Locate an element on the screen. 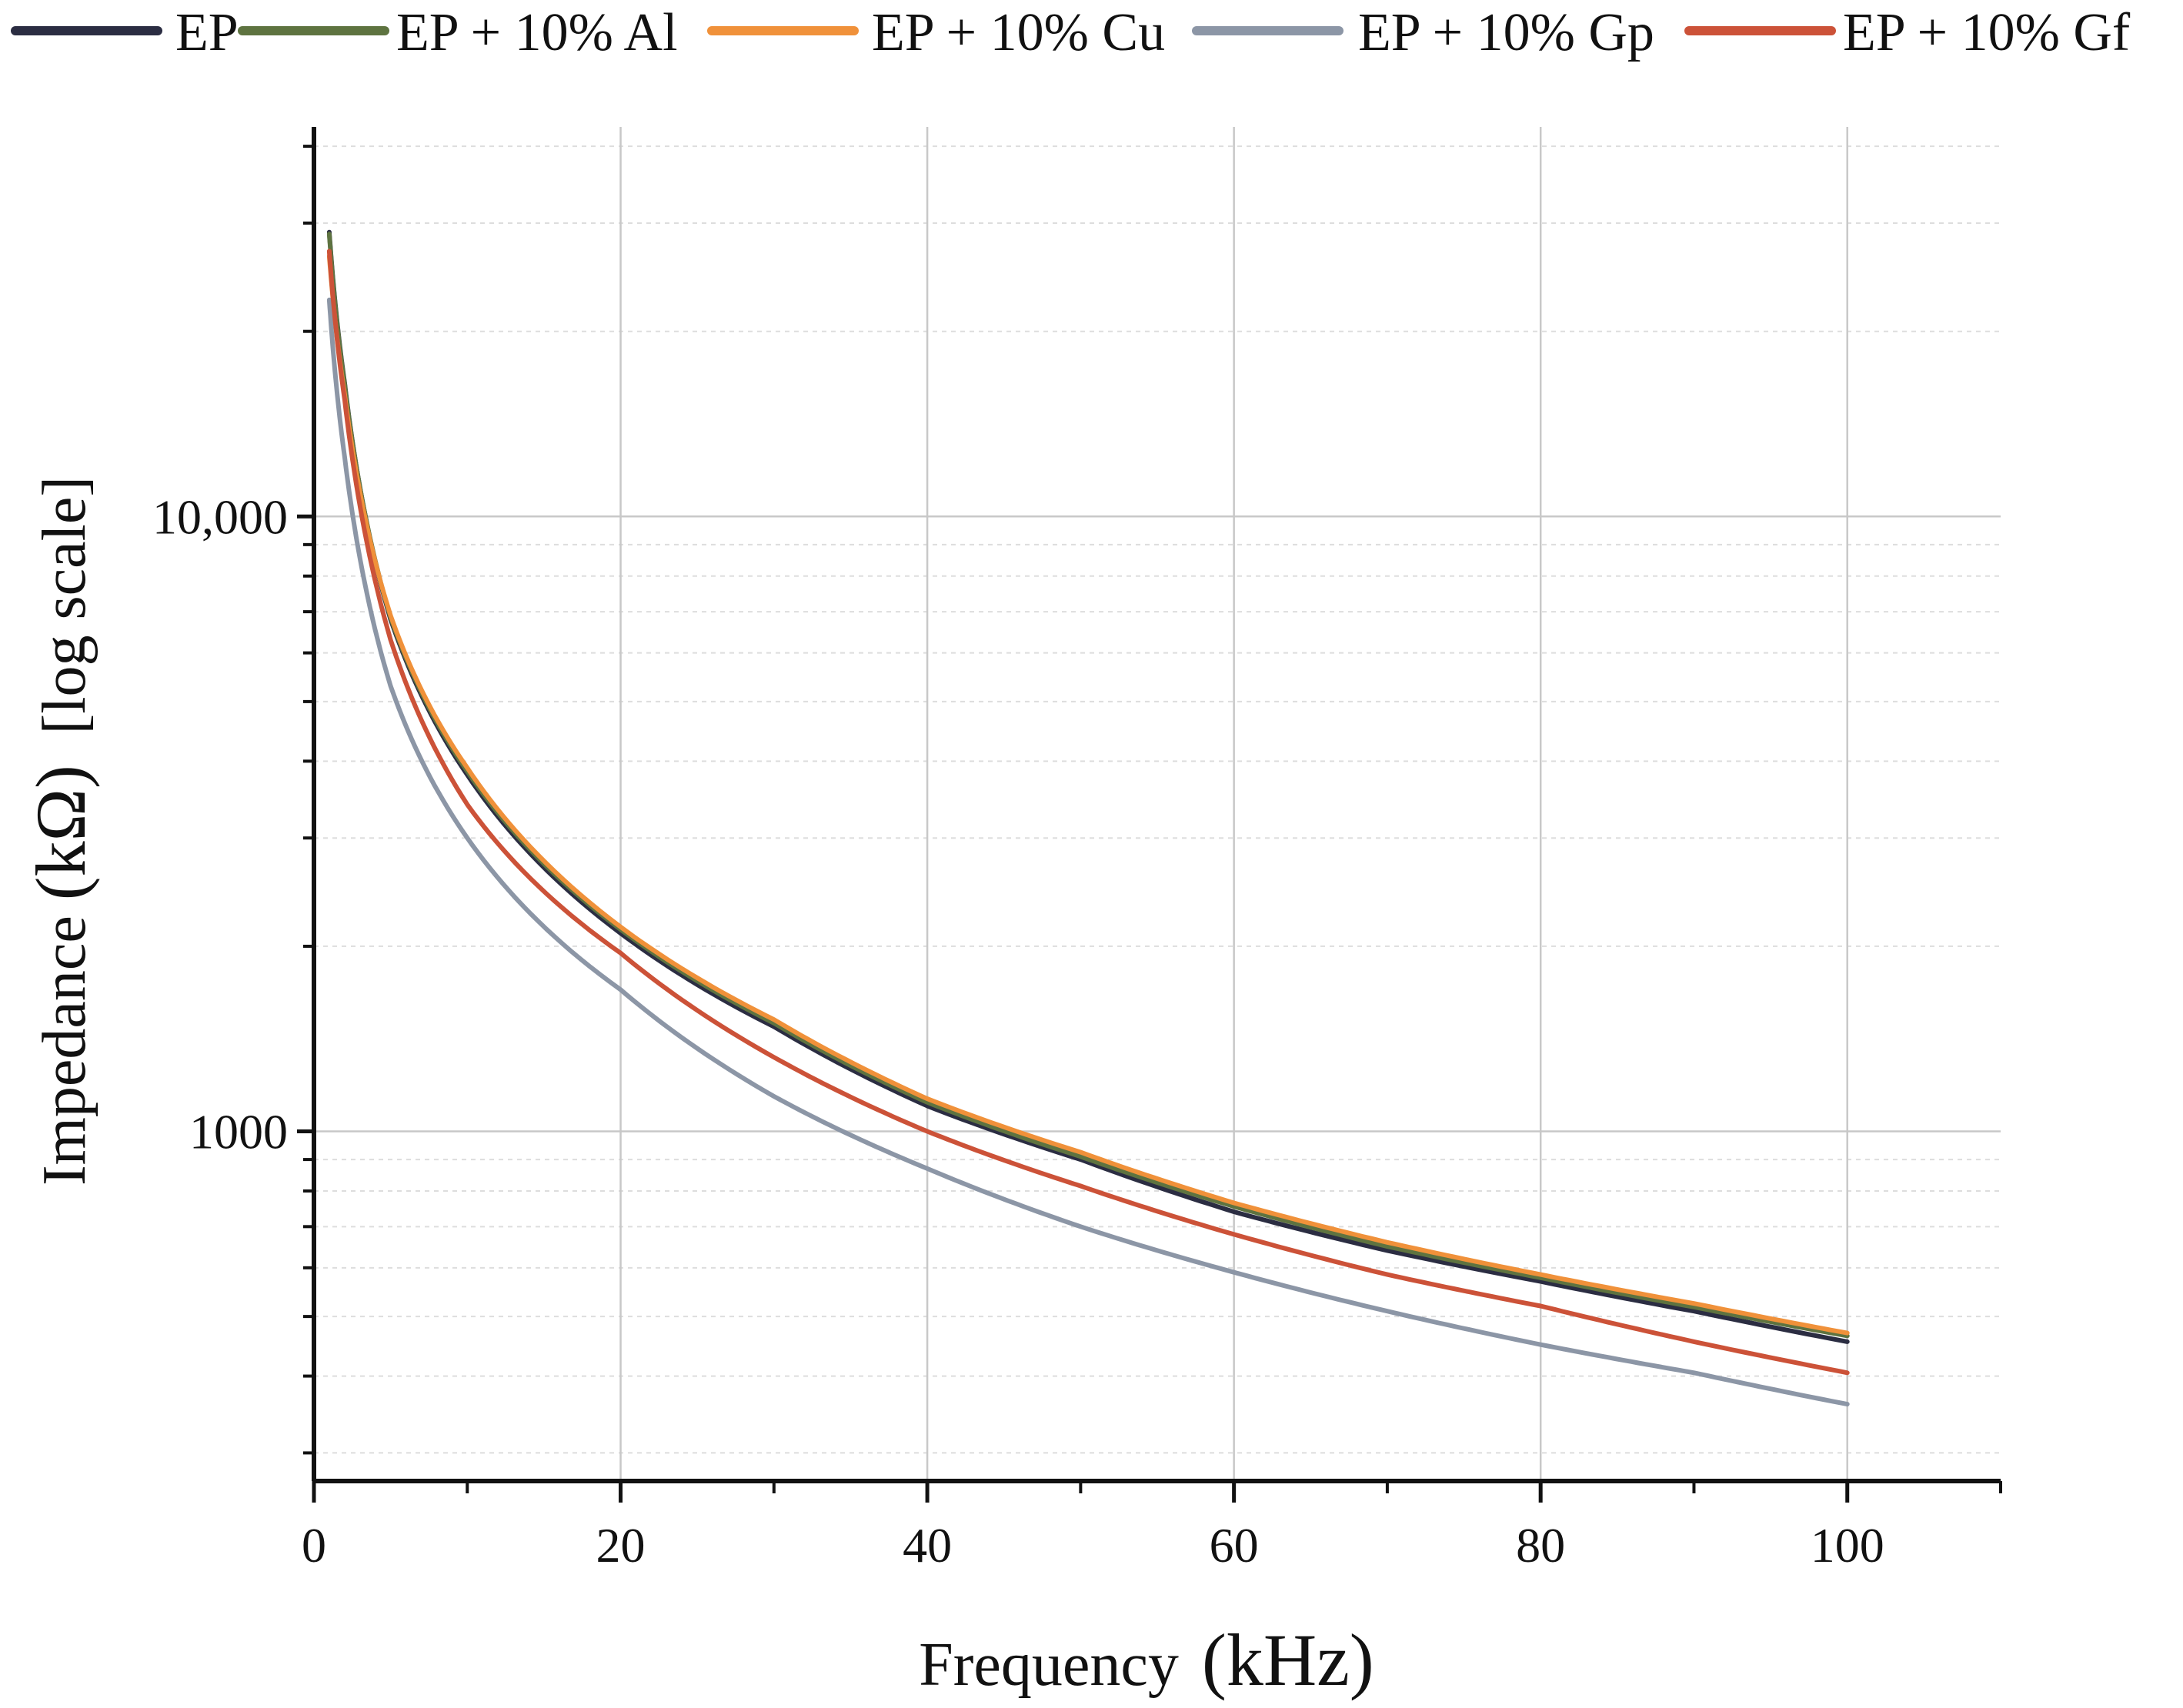 Image resolution: width=2183 pixels, height=1708 pixels. x-axis-title-text: Frequency is located at coordinates (1049, 1665).